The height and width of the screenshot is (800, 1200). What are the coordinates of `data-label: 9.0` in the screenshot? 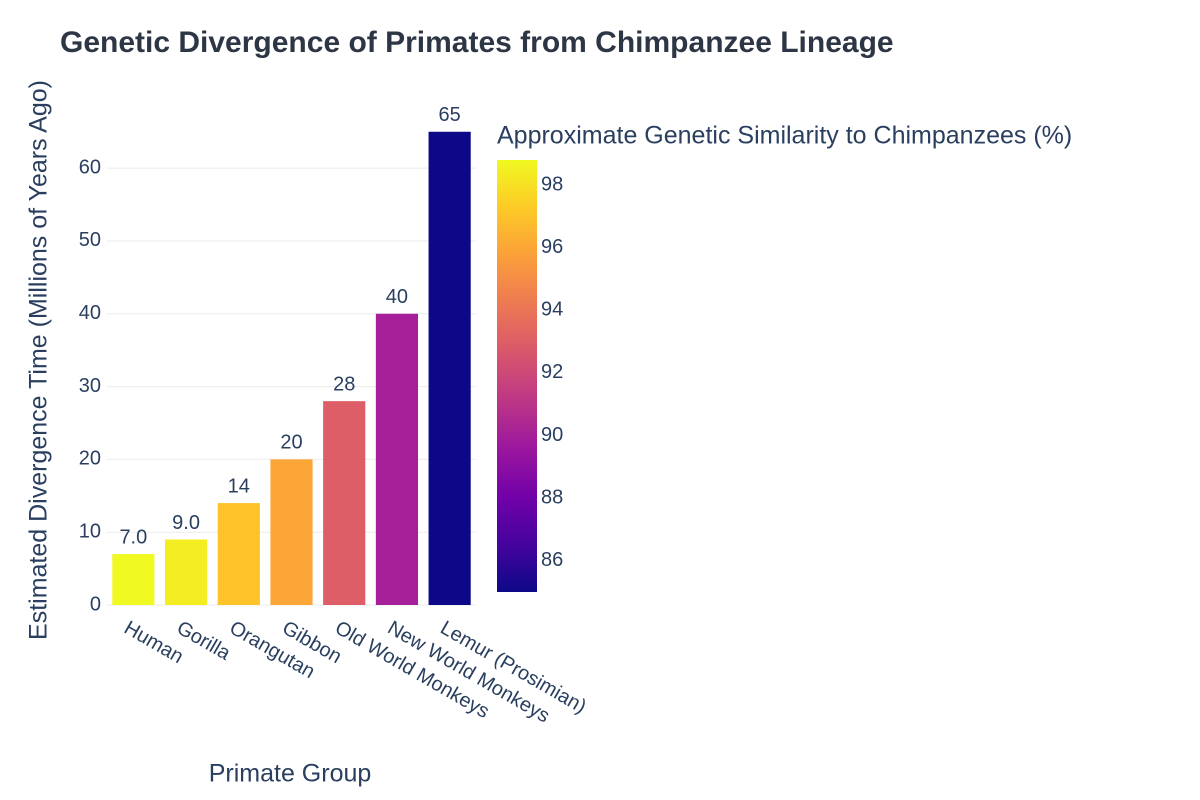 It's located at (186, 523).